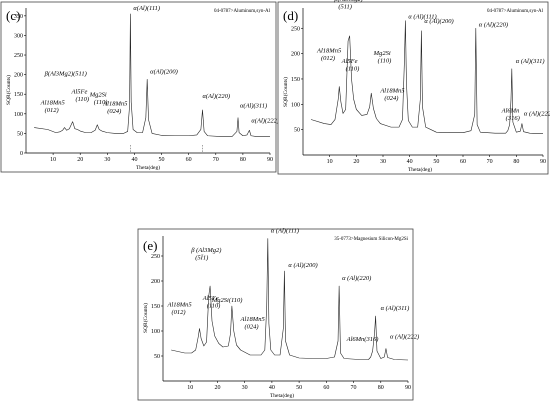  What do you see at coordinates (13, 15) in the screenshot?
I see `panel-c-label: (c)` at bounding box center [13, 15].